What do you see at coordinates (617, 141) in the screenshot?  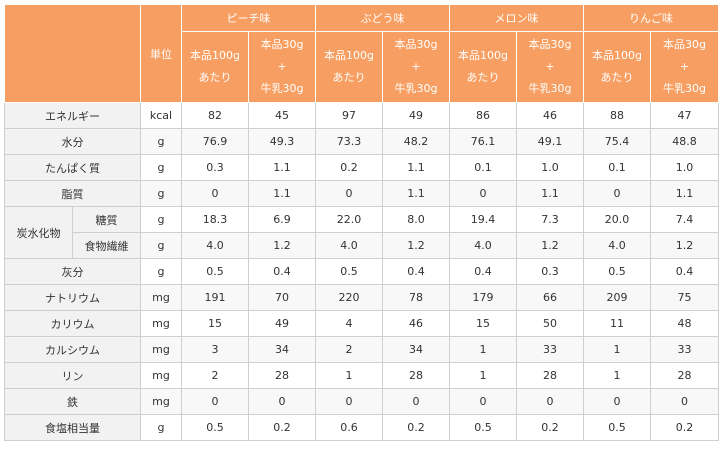 I see `value-cell: 75.4` at bounding box center [617, 141].